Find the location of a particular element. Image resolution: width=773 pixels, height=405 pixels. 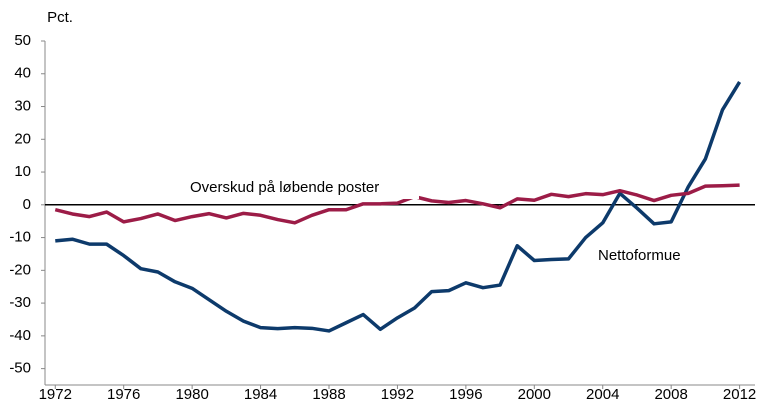

y-tick-label: 0 is located at coordinates (27, 204).